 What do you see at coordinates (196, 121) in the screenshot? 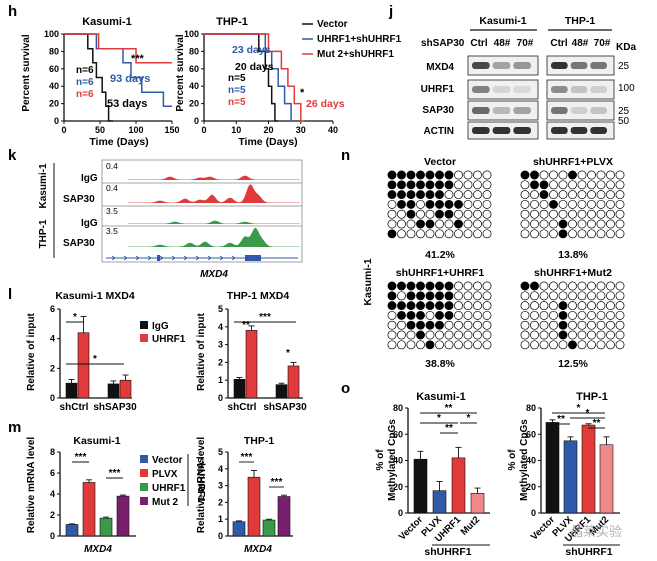
I see `survival-thp-ytick-label: 0` at bounding box center [196, 121].